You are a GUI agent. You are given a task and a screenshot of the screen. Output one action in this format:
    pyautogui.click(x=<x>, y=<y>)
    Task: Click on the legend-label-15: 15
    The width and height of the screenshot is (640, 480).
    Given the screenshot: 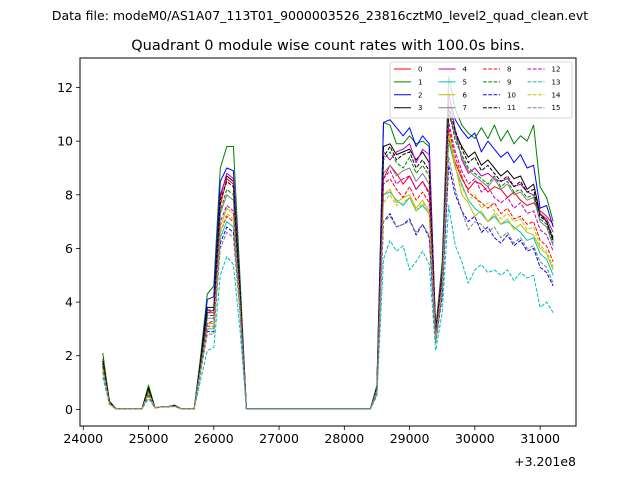 What is the action you would take?
    pyautogui.click(x=556, y=108)
    